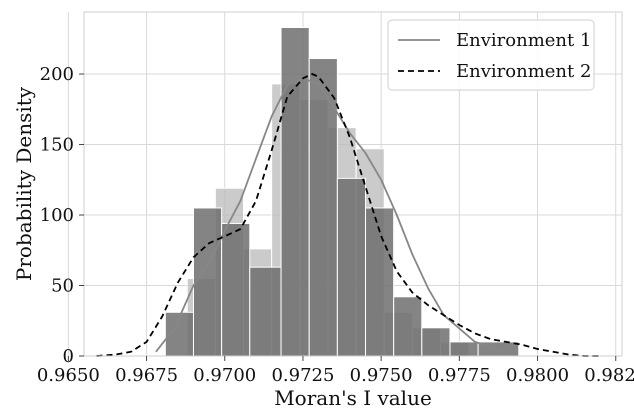  I want to click on x-tick-label: 0.9800, so click(537, 375).